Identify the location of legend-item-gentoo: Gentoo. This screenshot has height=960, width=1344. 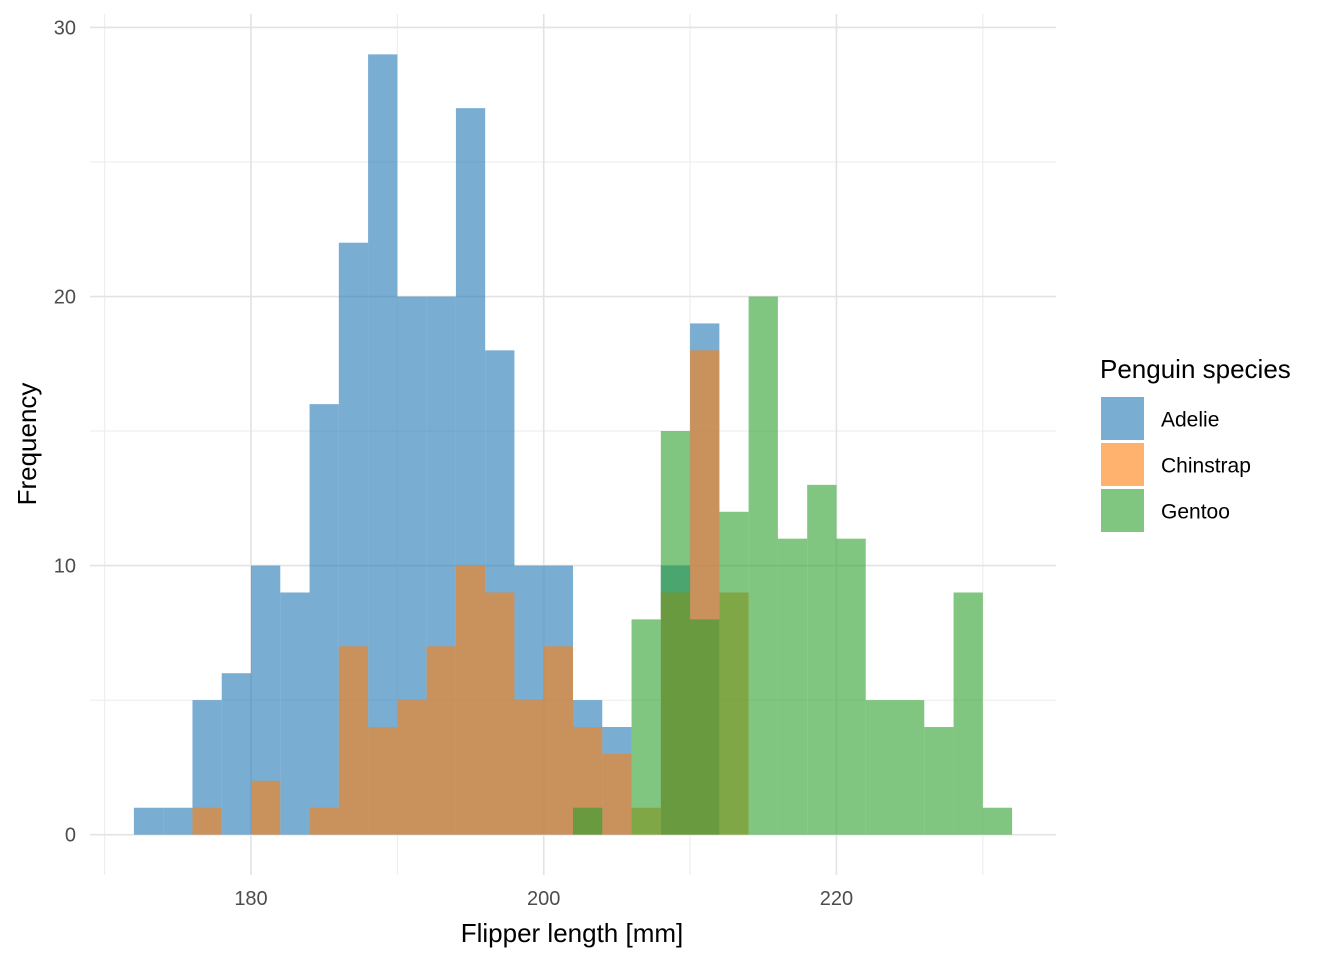
(1165, 510).